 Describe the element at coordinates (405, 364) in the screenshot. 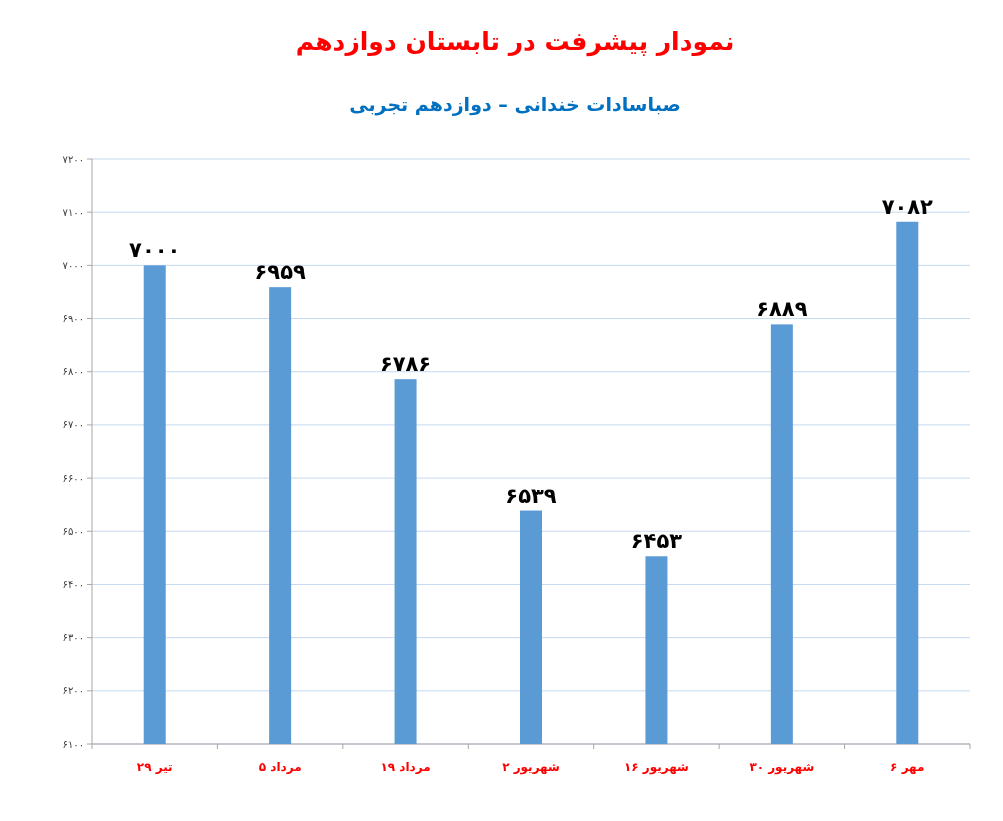

I see `data-label: ۶۷۸۶` at that location.